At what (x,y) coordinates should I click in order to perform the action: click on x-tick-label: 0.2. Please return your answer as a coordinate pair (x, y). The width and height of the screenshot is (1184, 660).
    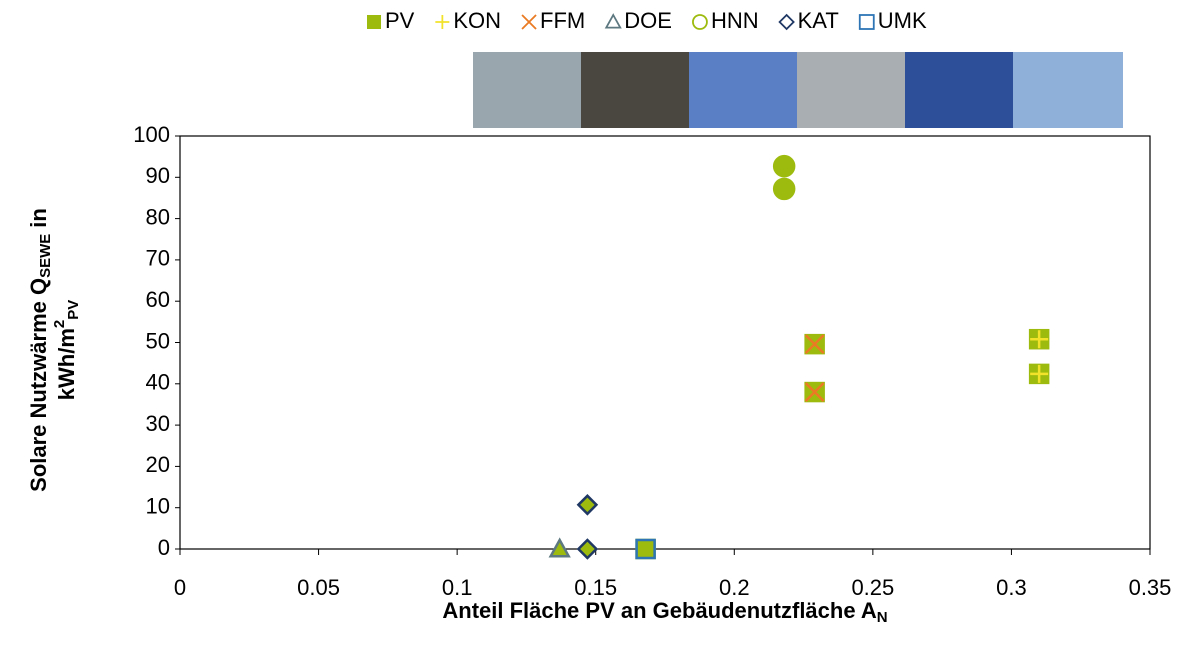
    Looking at the image, I should click on (734, 587).